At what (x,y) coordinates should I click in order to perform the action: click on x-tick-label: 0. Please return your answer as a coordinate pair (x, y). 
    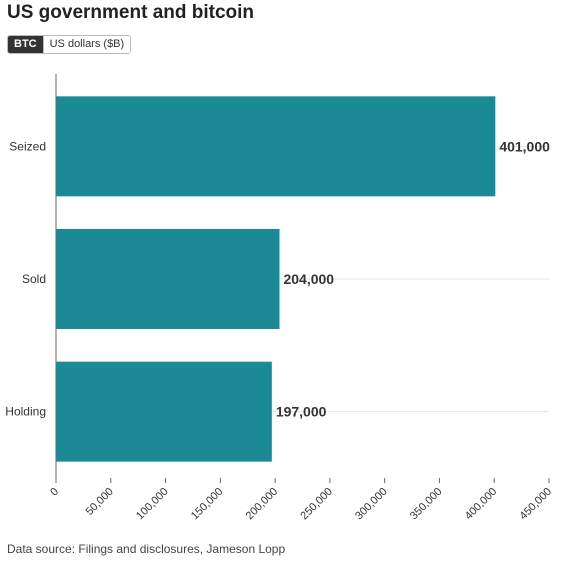
    Looking at the image, I should click on (54, 492).